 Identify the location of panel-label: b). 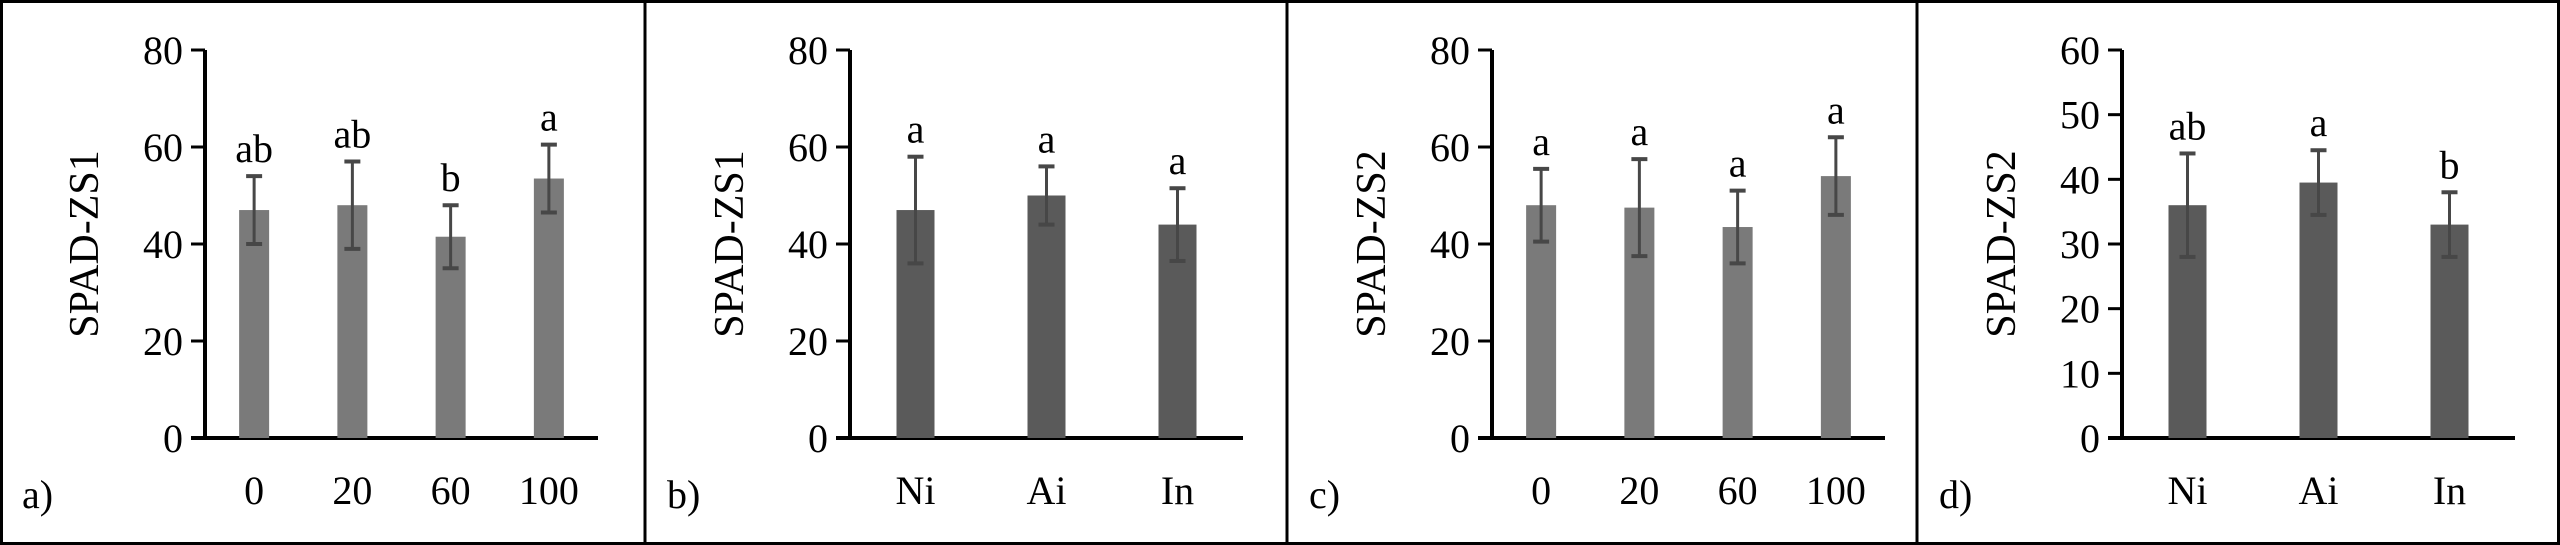
(683, 494).